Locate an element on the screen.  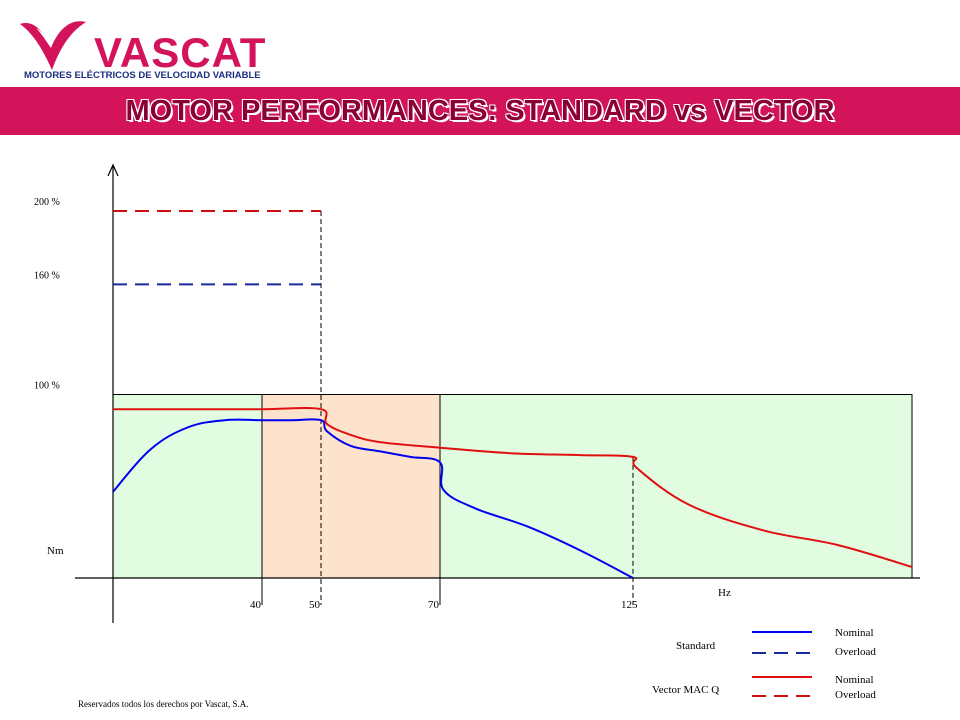
title-bar: MOTOR PERFORMANCES: STANDARD vs VECTOR is located at coordinates (480, 111).